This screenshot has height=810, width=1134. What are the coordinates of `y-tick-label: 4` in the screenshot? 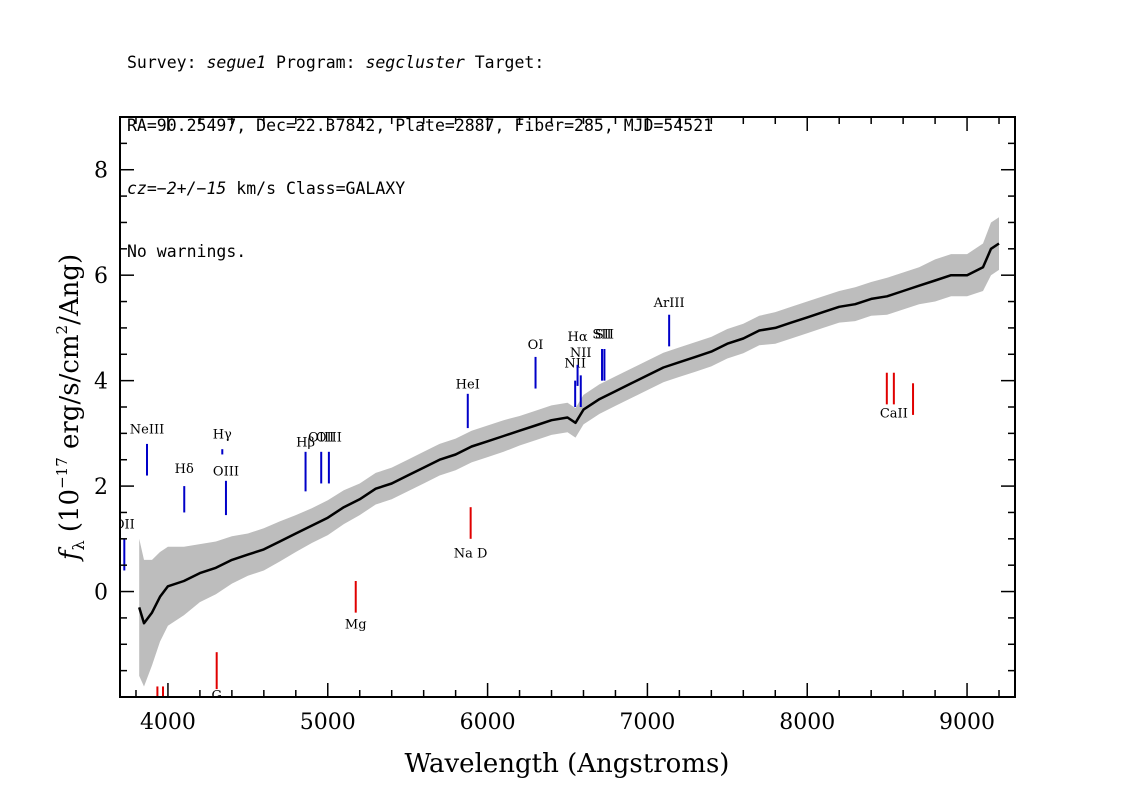 It's located at (101, 382).